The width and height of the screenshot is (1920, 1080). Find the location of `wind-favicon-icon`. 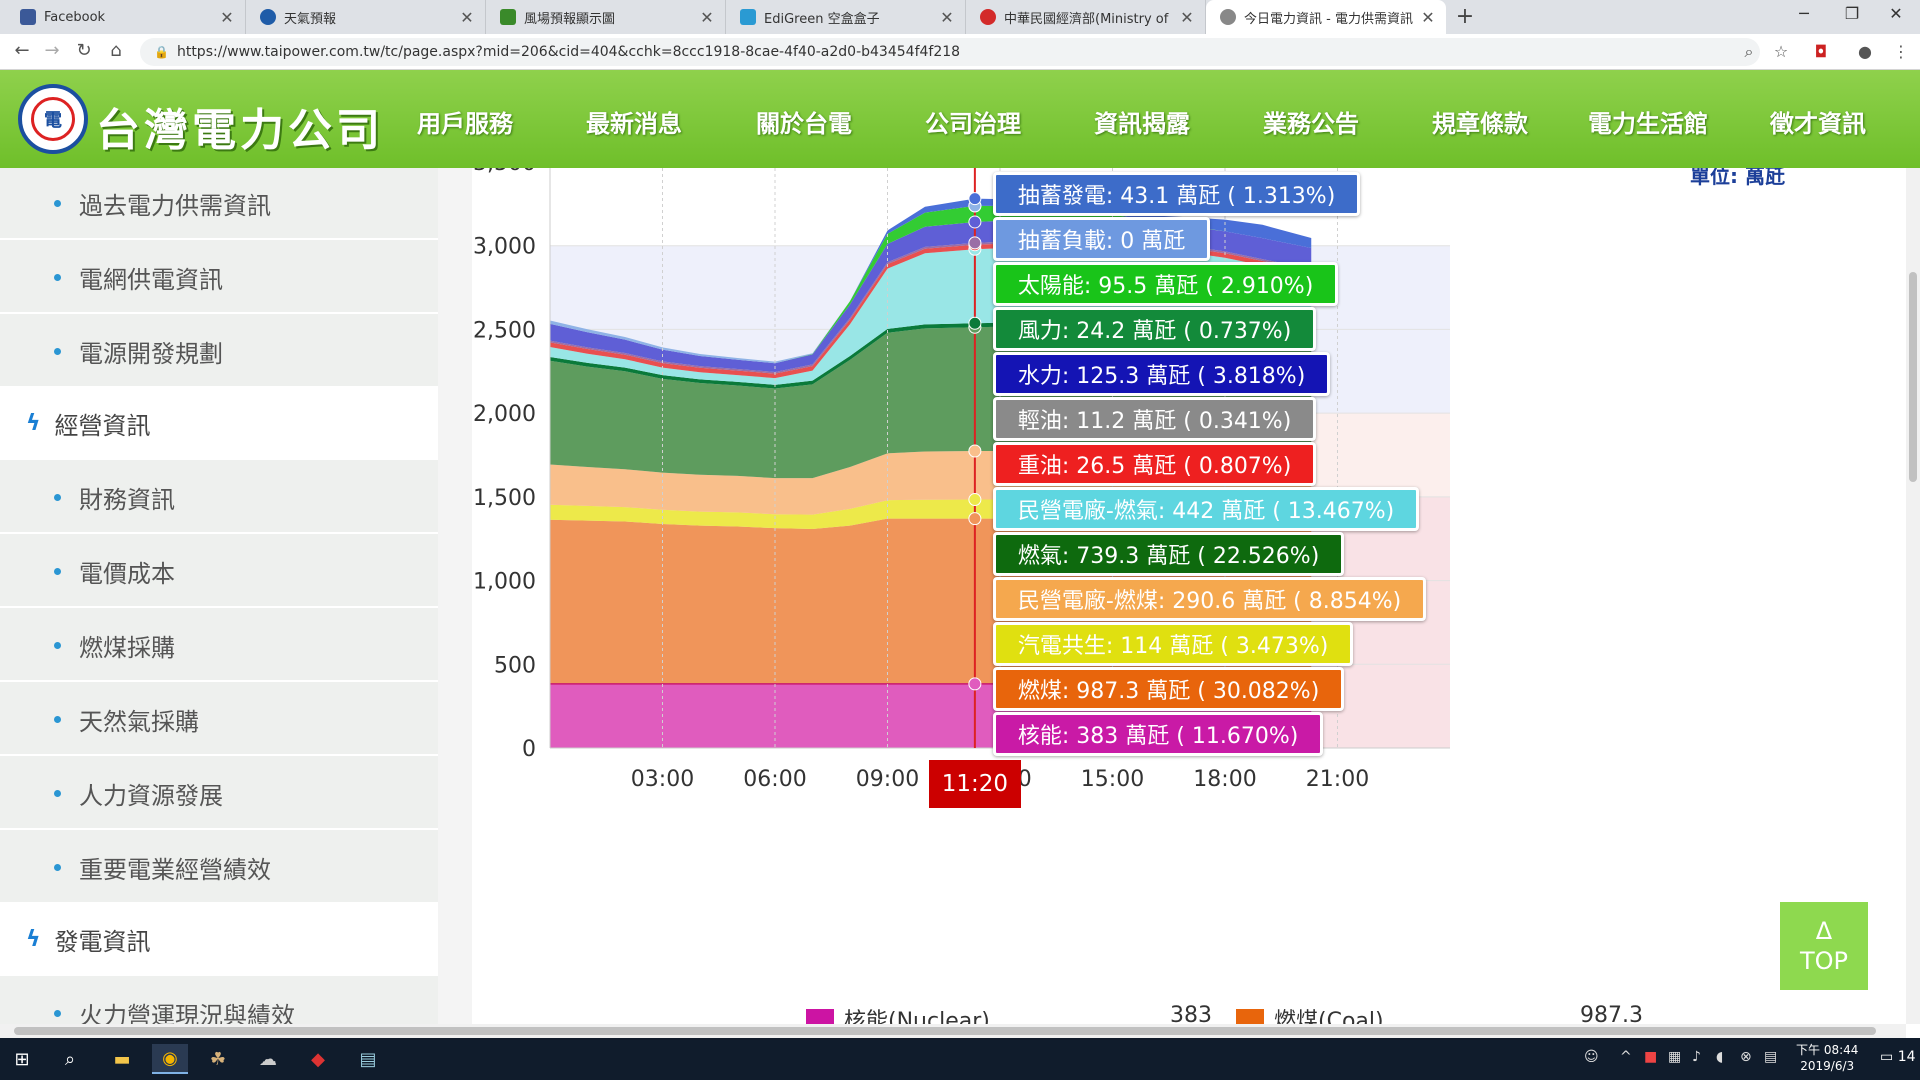

wind-favicon-icon is located at coordinates (508, 17).